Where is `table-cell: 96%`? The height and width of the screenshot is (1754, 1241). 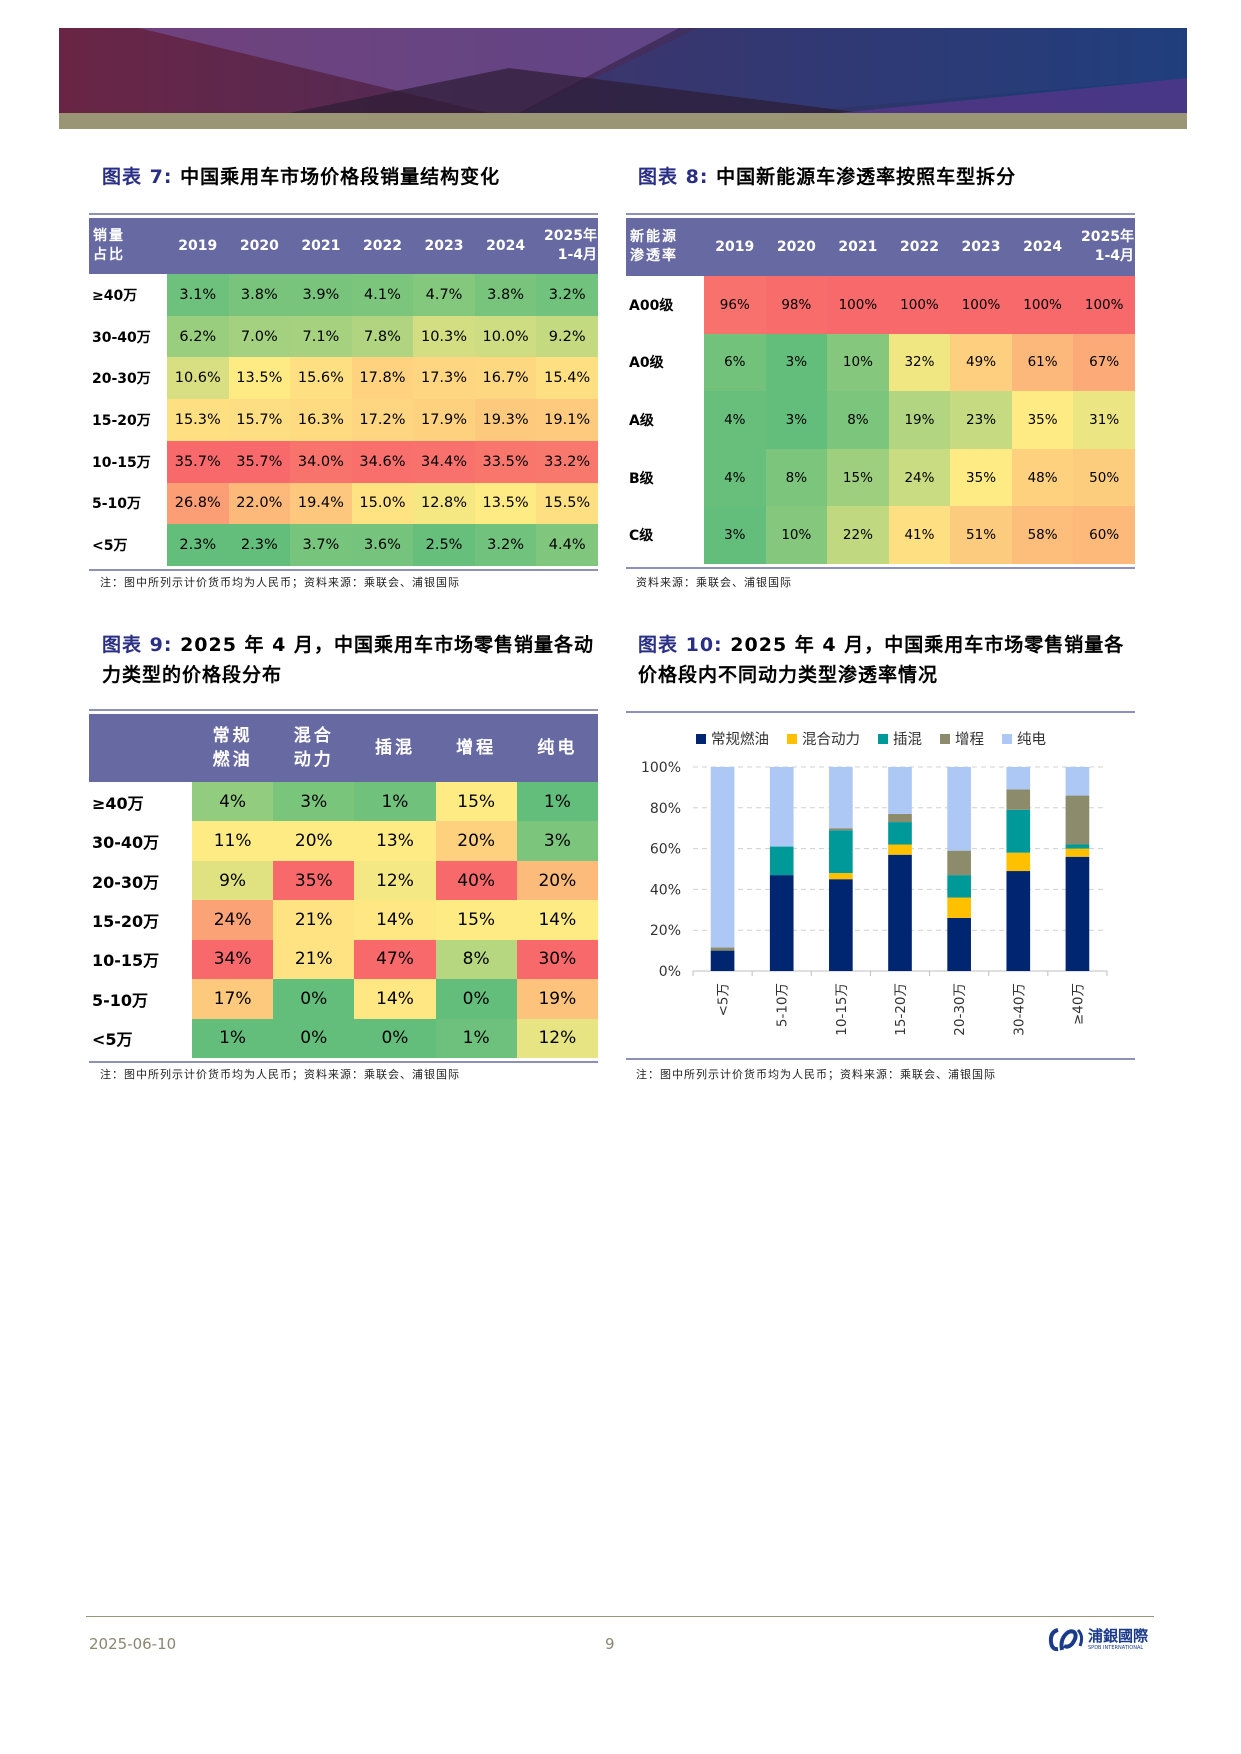 table-cell: 96% is located at coordinates (735, 305).